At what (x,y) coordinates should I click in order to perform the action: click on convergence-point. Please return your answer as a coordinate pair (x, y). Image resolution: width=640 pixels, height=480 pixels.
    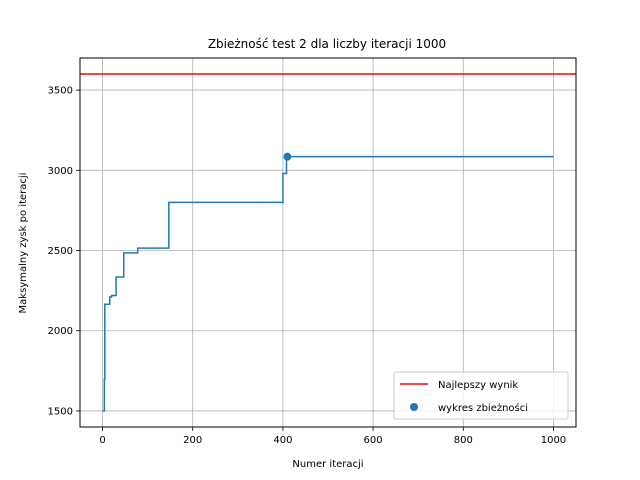
    Looking at the image, I should click on (287, 156).